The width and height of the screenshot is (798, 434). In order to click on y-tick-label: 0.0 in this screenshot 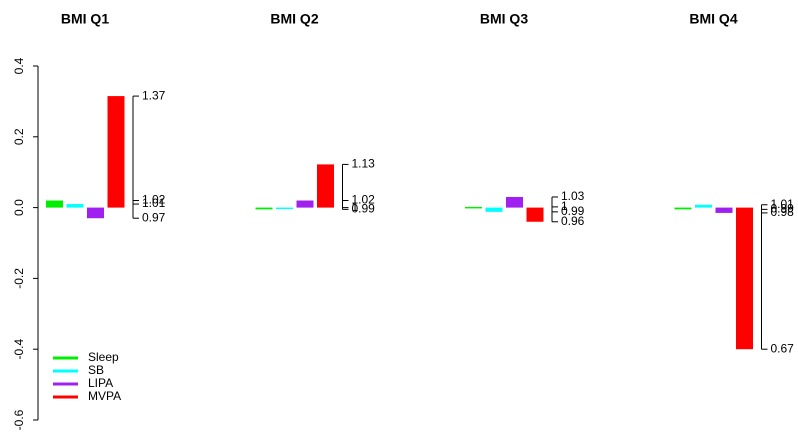, I will do `click(19, 207)`.